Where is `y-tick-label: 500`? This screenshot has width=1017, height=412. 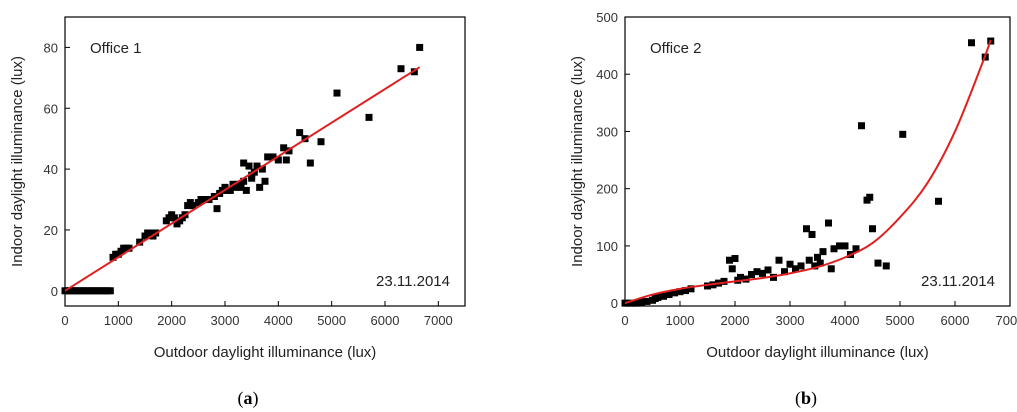 y-tick-label: 500 is located at coordinates (607, 17).